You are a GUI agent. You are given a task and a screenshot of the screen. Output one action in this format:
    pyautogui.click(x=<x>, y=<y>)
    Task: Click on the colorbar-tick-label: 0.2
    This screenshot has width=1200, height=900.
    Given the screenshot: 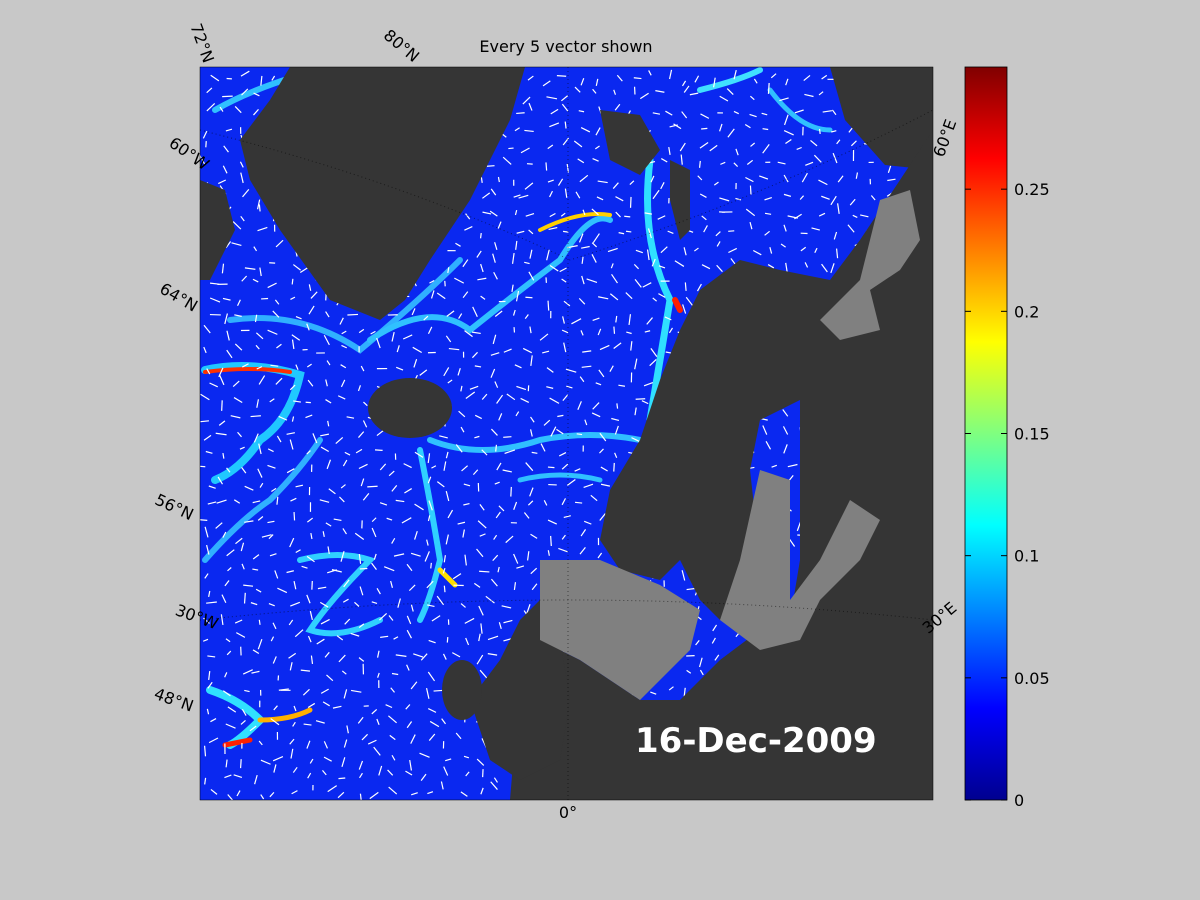 What is the action you would take?
    pyautogui.click(x=1026, y=311)
    